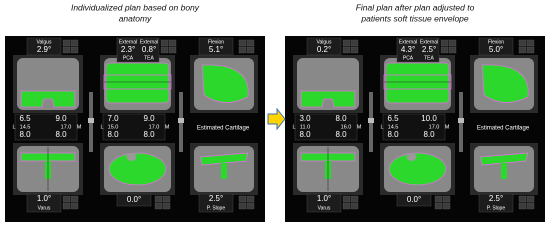 The image size is (550, 240). I want to click on gap-value: 7.0, so click(113, 118).